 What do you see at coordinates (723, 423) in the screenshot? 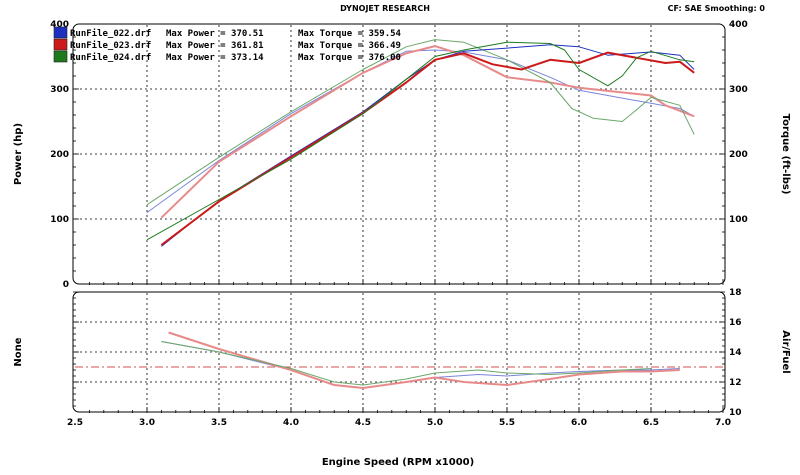
I see `rpm-tick-label: 7.0` at bounding box center [723, 423].